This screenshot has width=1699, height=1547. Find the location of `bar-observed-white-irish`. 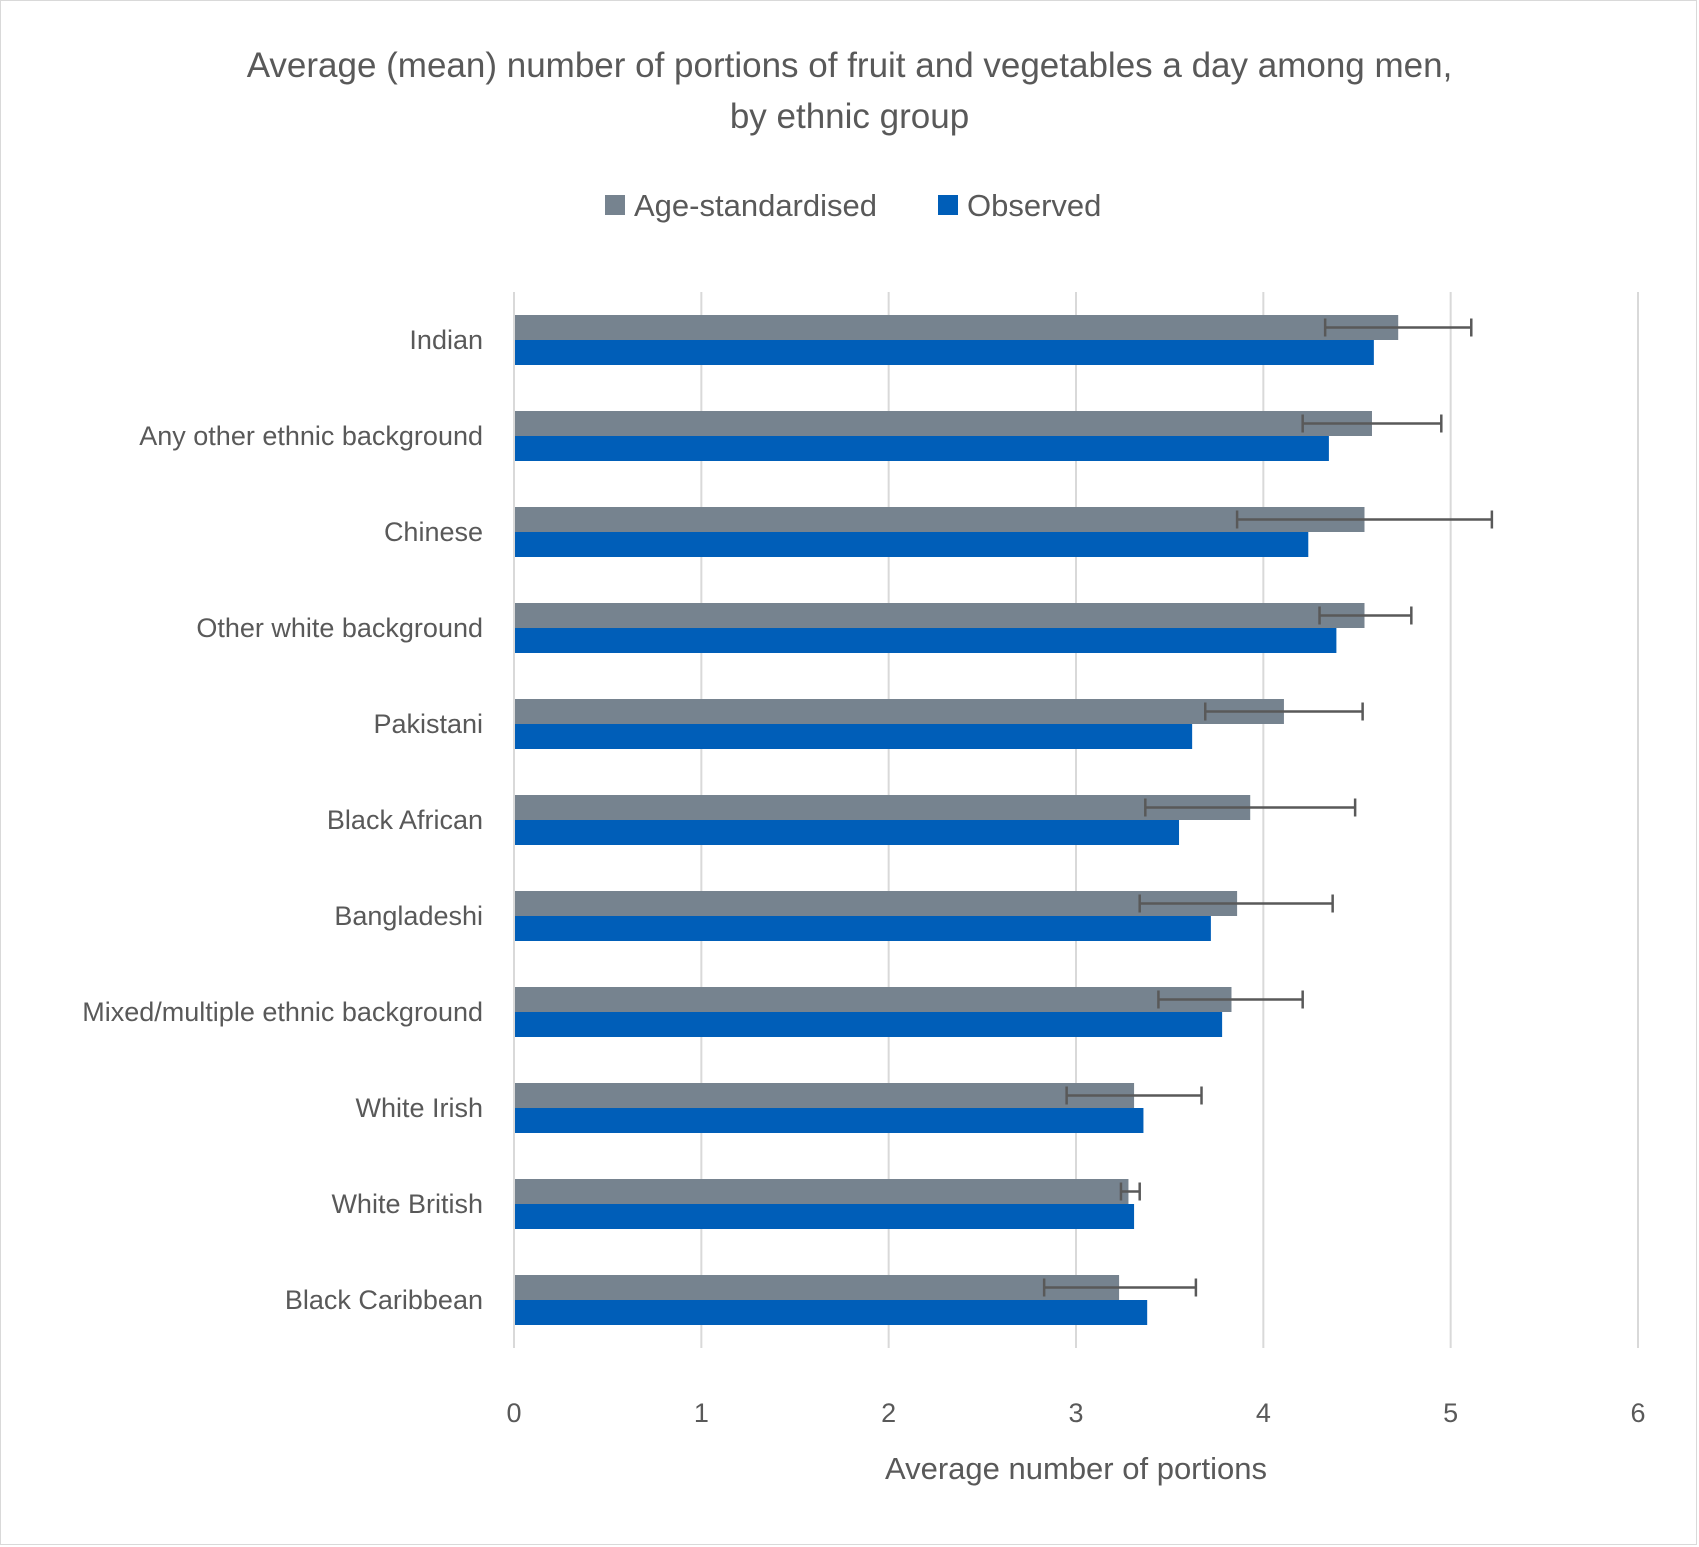

bar-observed-white-irish is located at coordinates (829, 1120).